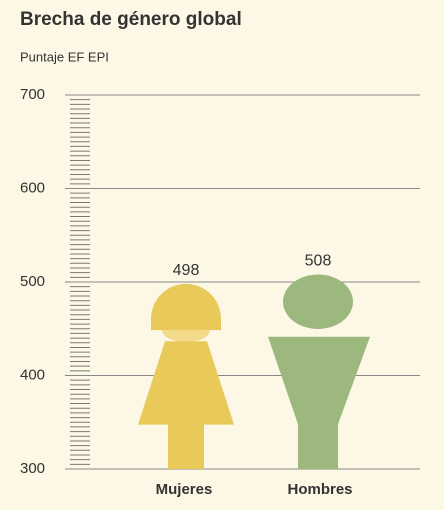 The width and height of the screenshot is (444, 510). Describe the element at coordinates (319, 380) in the screenshot. I see `torso` at that location.